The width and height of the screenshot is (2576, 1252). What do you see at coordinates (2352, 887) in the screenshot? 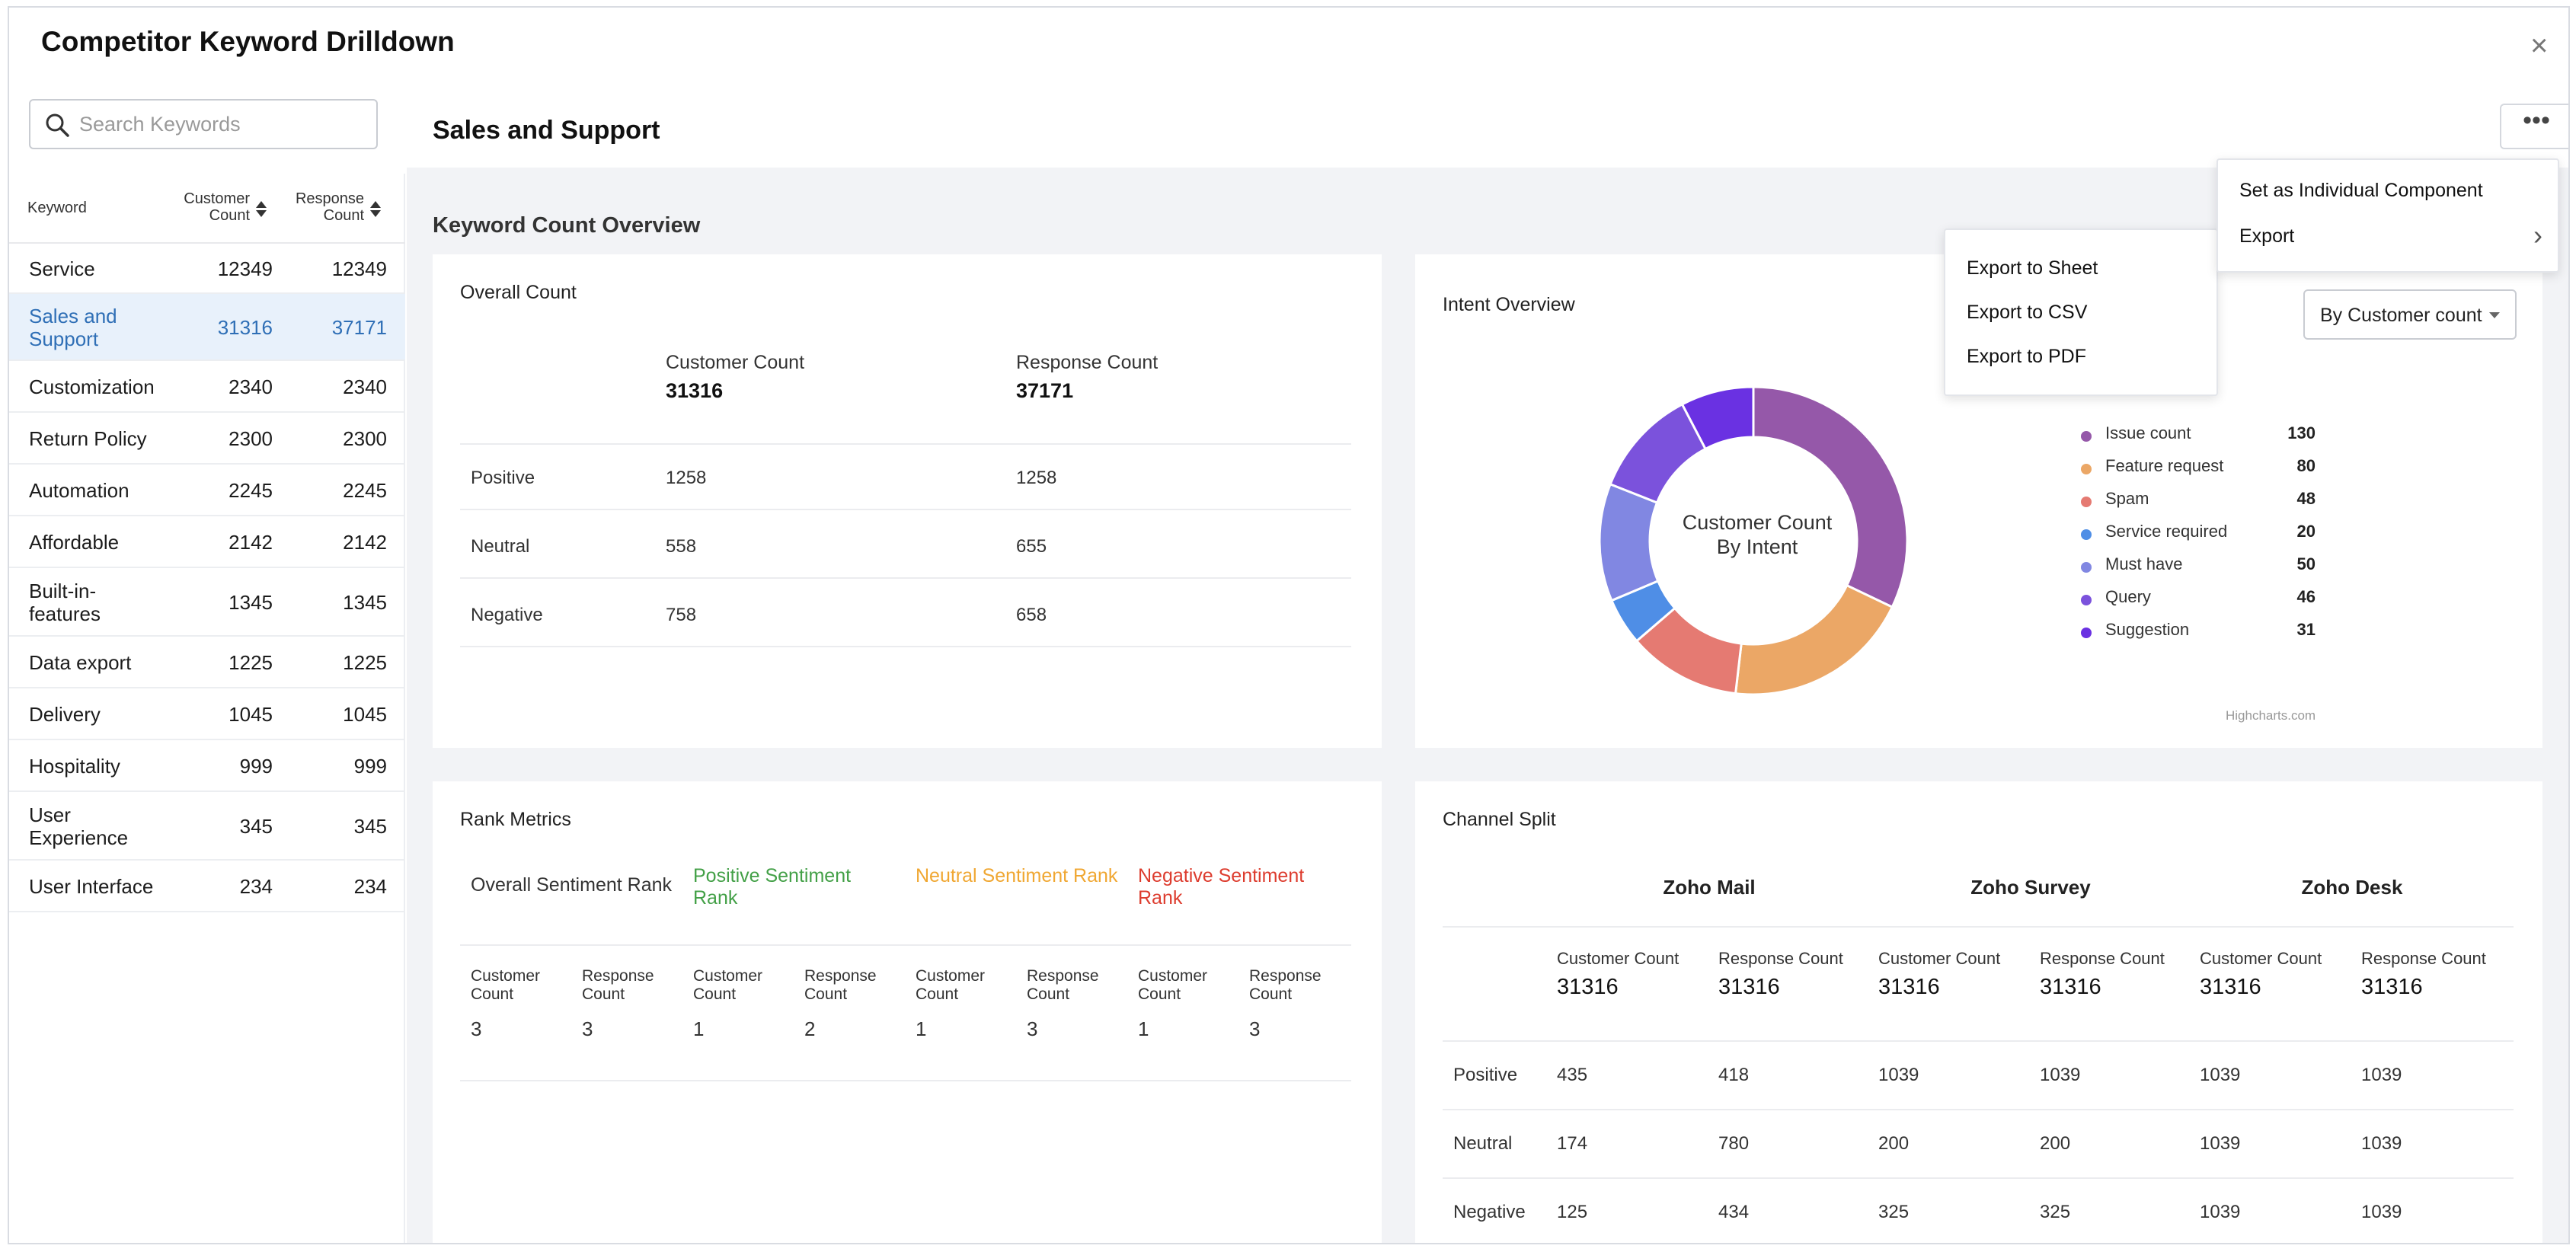
I see `channel-name: Zoho Desk` at bounding box center [2352, 887].